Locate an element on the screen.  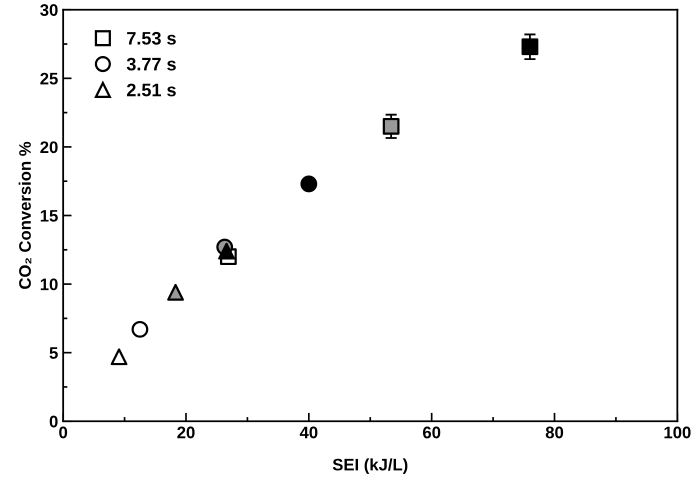
x-tick-label: 40 is located at coordinates (309, 432).